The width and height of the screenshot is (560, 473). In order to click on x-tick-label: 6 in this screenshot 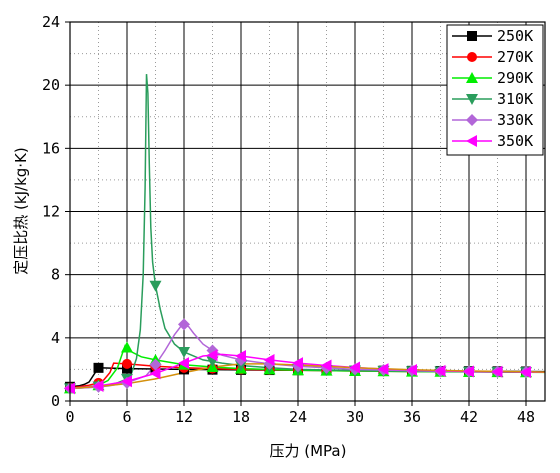, I will do `click(126, 417)`.